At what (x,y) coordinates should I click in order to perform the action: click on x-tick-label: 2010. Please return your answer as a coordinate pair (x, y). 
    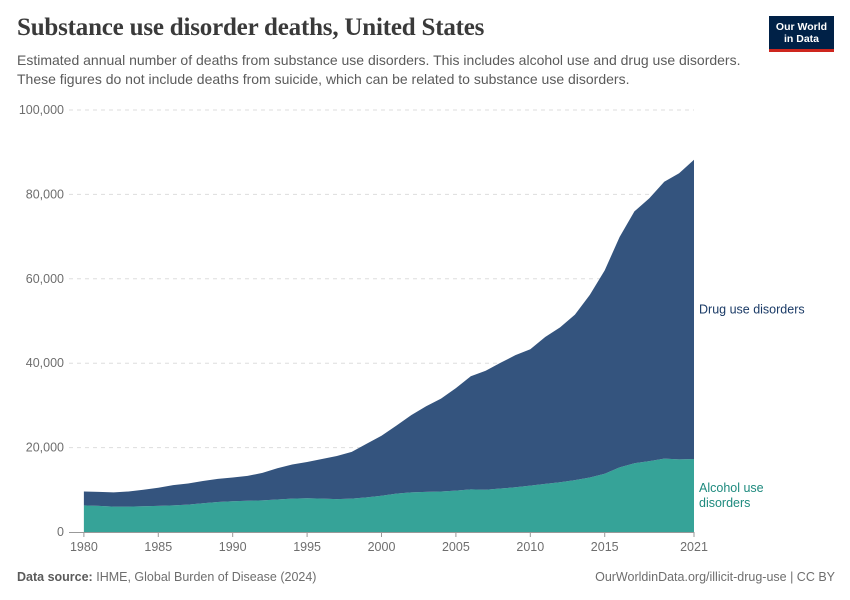
    Looking at the image, I should click on (530, 547).